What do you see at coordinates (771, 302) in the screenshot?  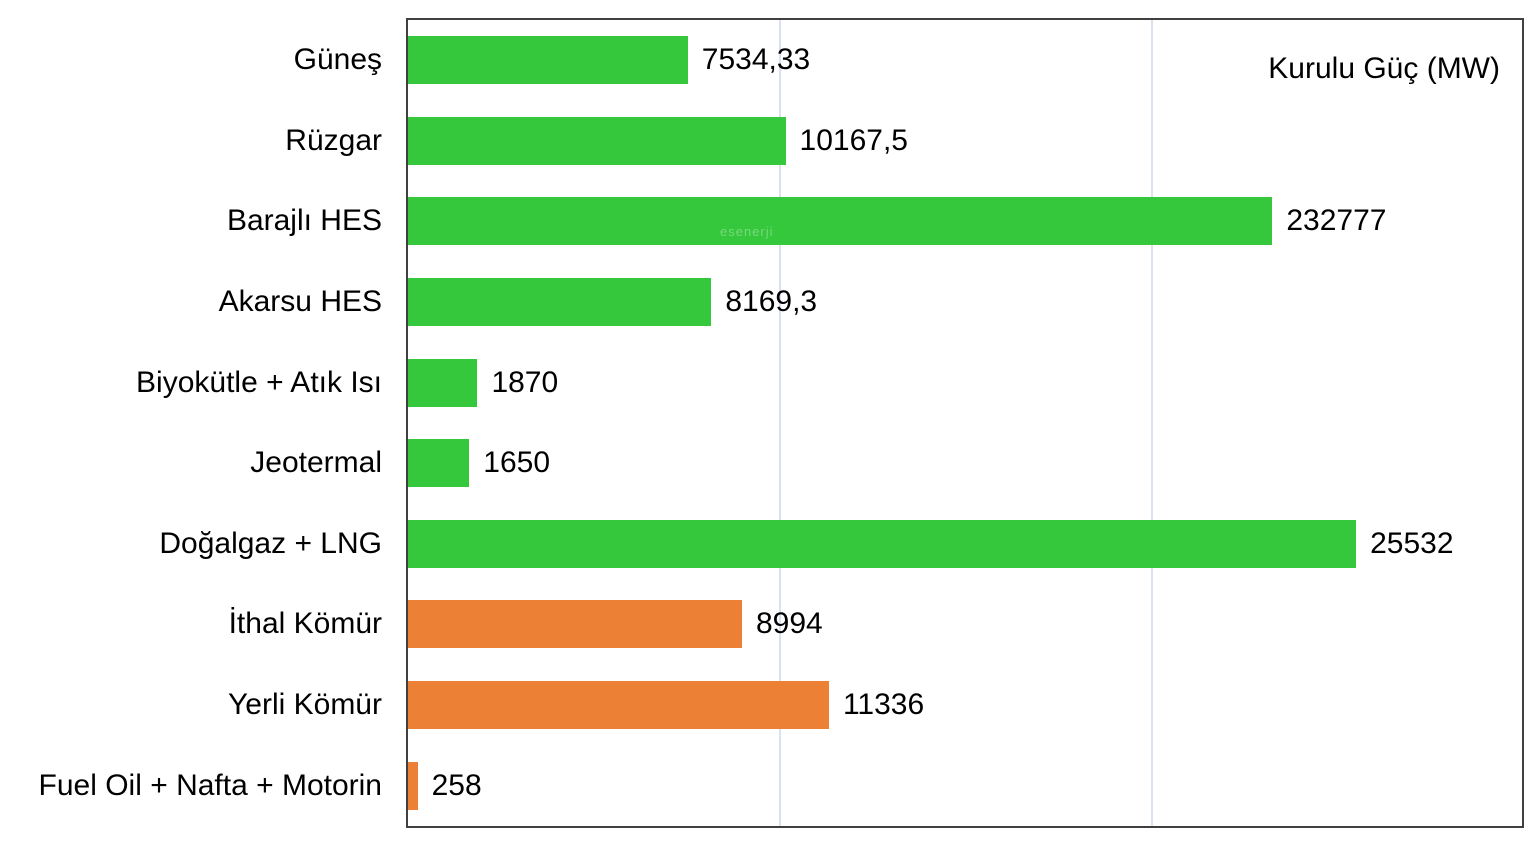 I see `bar-value-label: 8169,3` at bounding box center [771, 302].